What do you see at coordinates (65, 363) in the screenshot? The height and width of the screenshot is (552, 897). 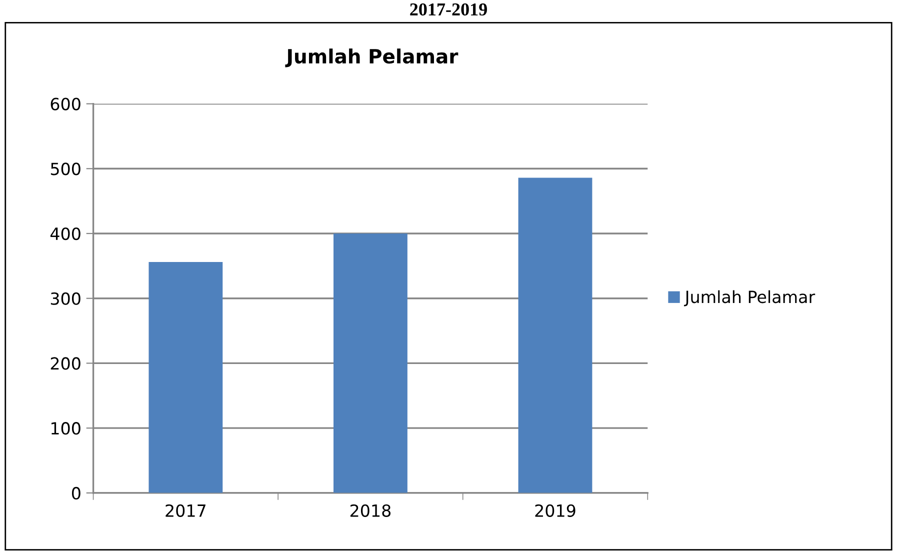 I see `y-tick-label: 200` at bounding box center [65, 363].